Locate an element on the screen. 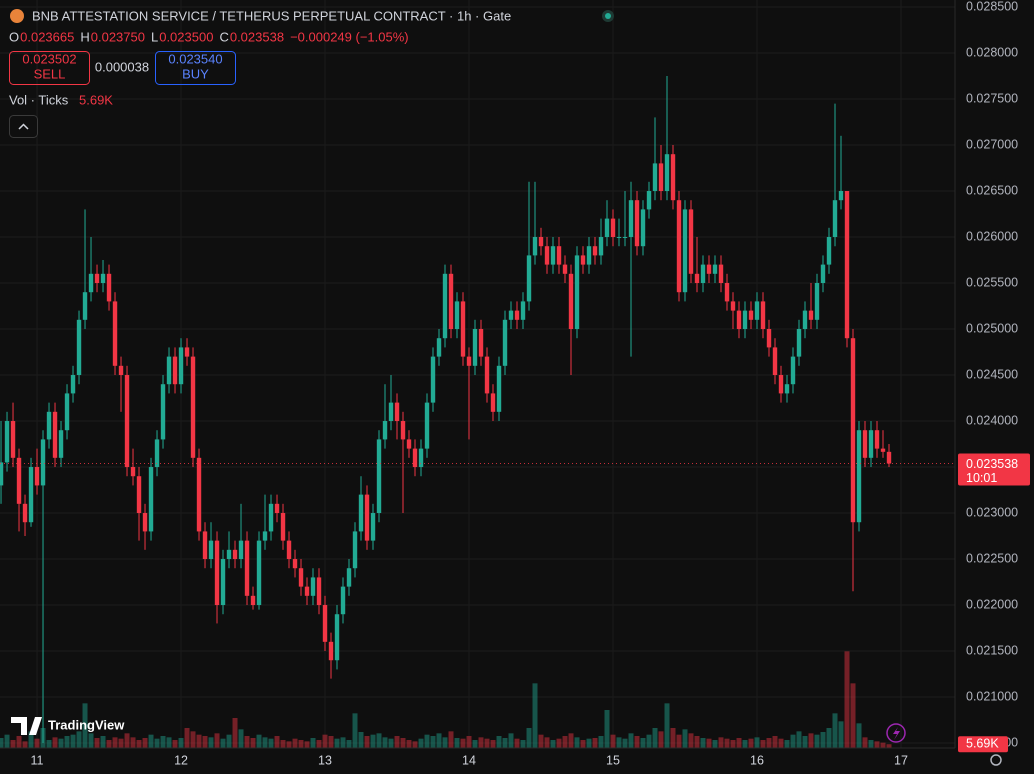 The width and height of the screenshot is (1034, 774). logo-text: TradingView is located at coordinates (86, 724).